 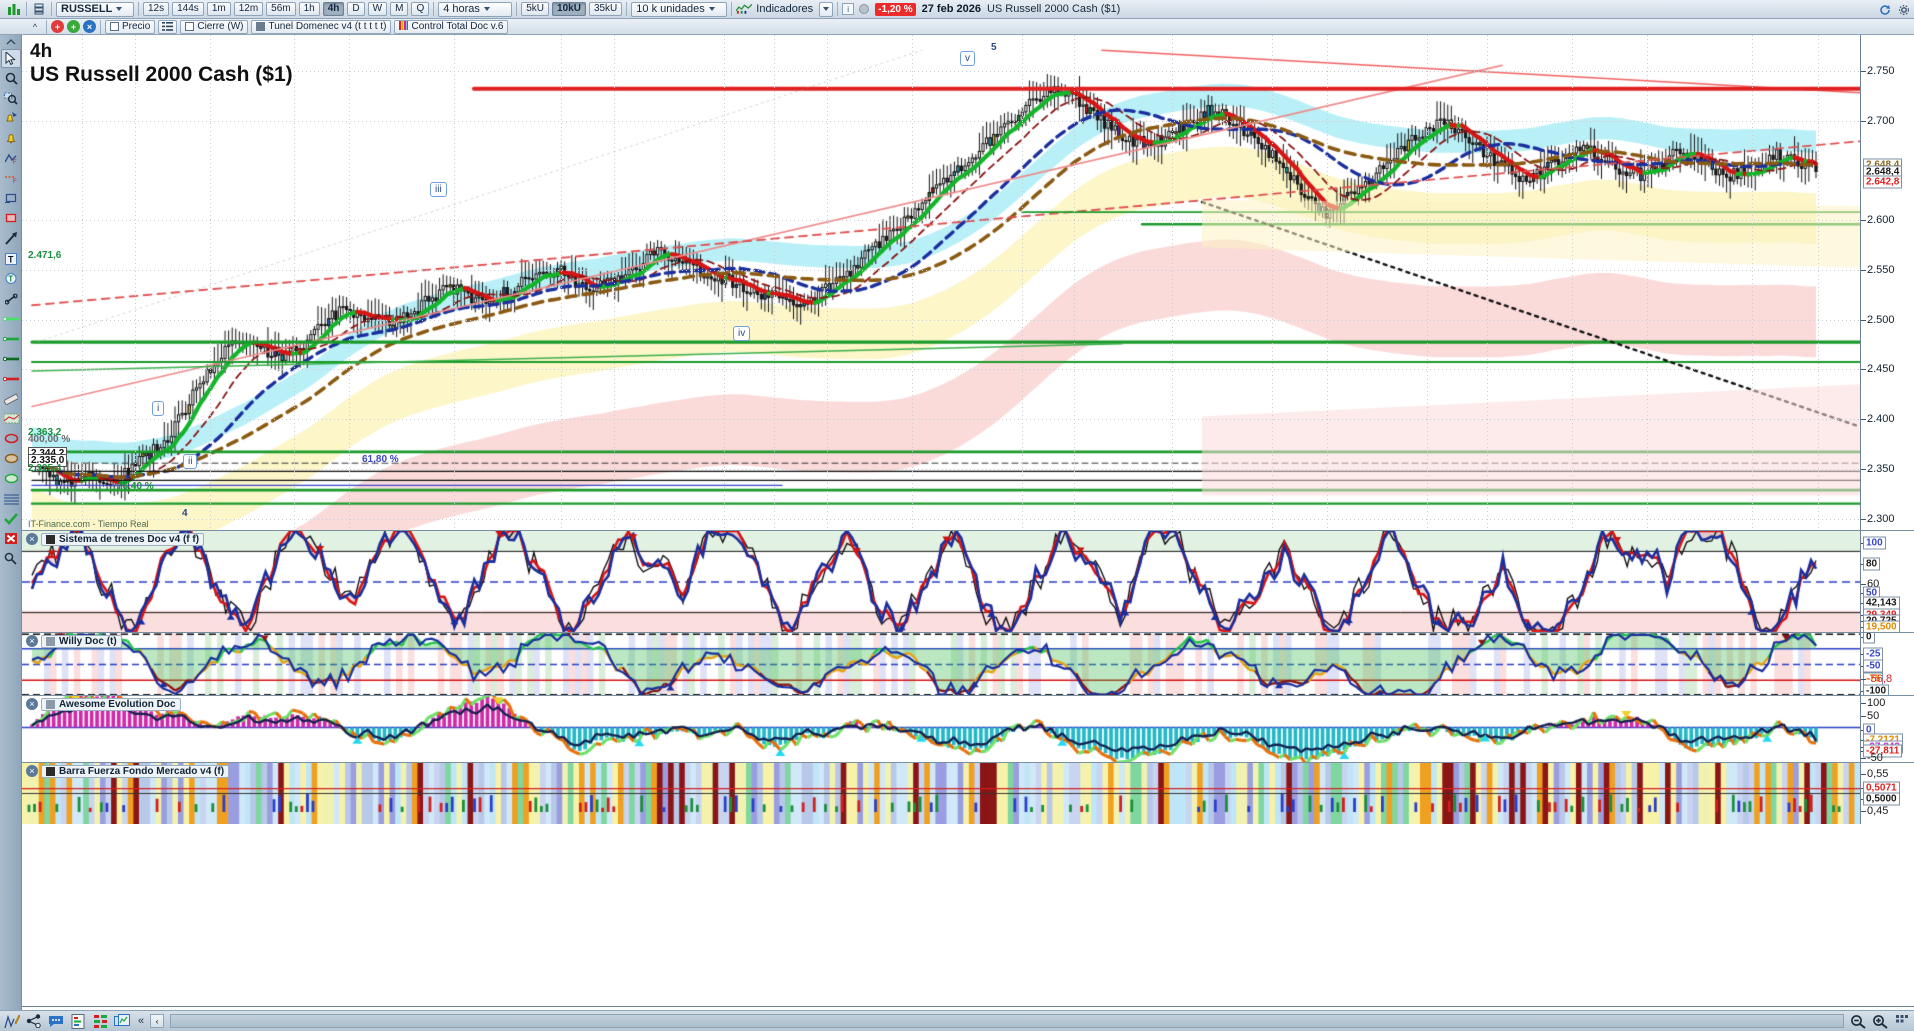 What do you see at coordinates (11, 58) in the screenshot?
I see `cursor-icon` at bounding box center [11, 58].